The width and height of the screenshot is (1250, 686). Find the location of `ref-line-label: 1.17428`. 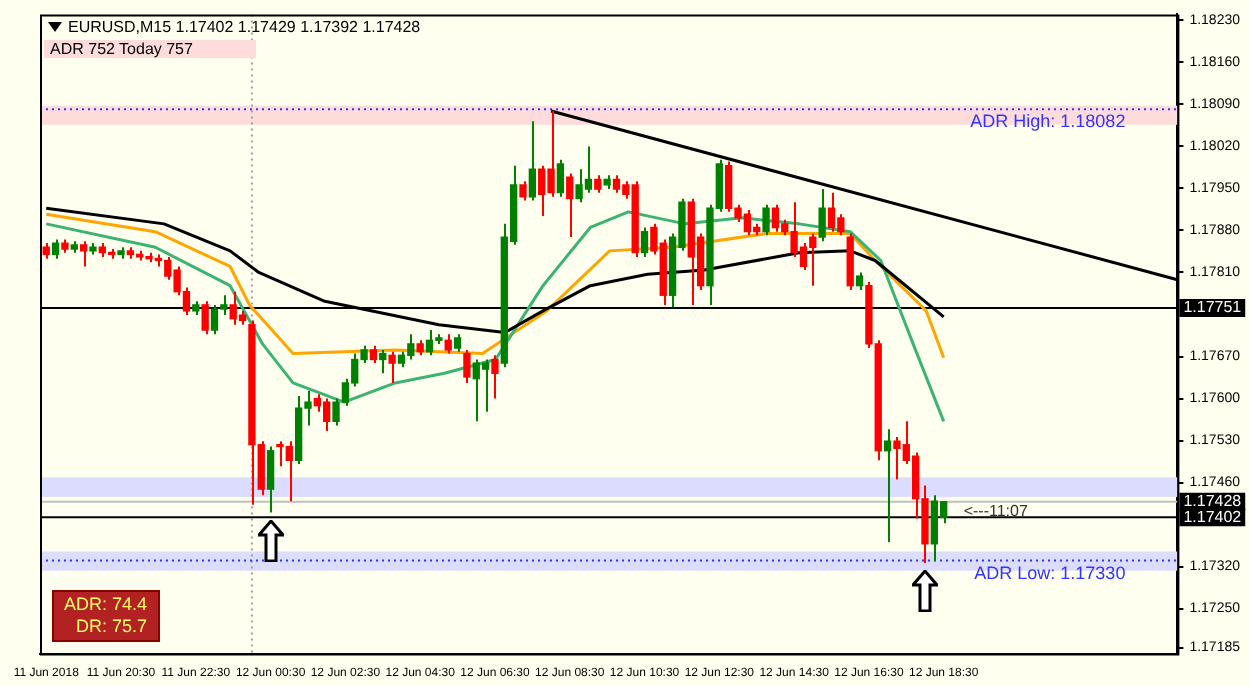

ref-line-label: 1.17428 is located at coordinates (1213, 501).